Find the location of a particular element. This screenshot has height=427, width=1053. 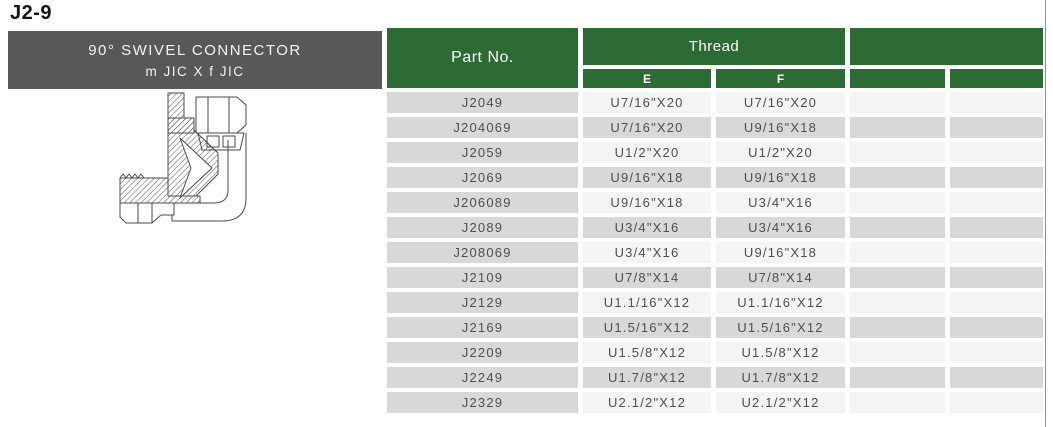

part-no-cell: J2129 is located at coordinates (482, 302).